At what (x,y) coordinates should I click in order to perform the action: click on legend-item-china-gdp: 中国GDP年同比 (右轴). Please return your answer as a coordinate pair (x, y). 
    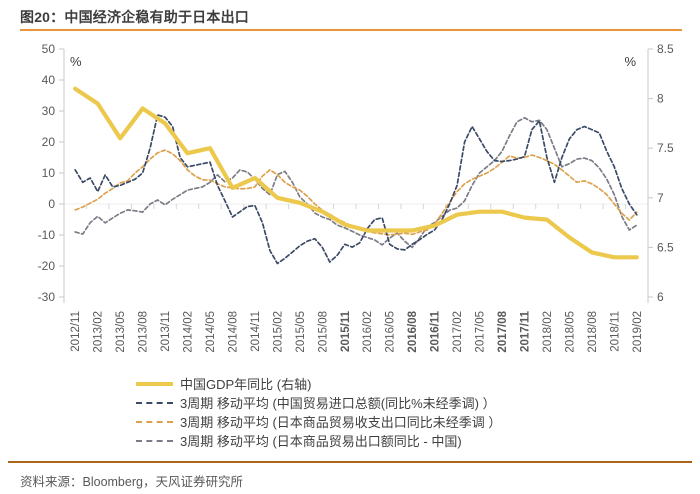
    Looking at the image, I should click on (318, 383).